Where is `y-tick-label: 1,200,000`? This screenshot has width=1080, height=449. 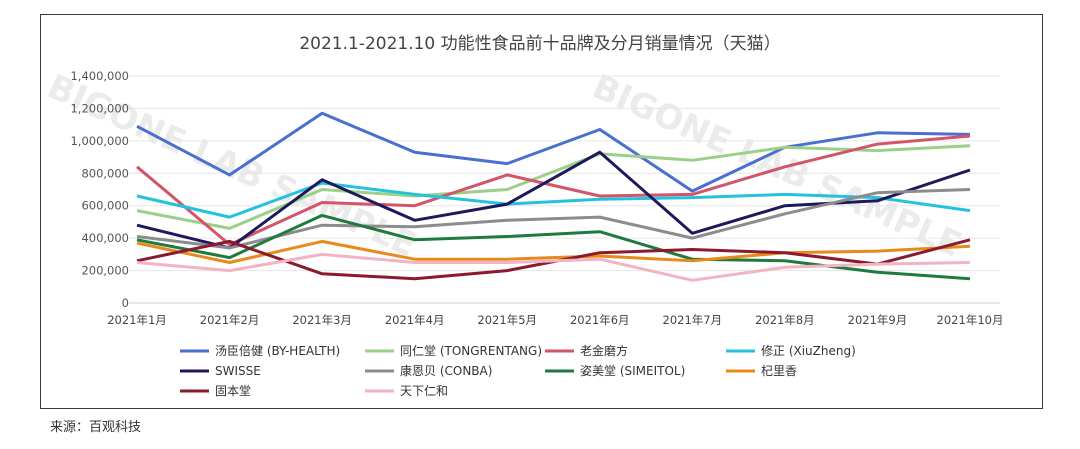
y-tick-label: 1,200,000 is located at coordinates (99, 108).